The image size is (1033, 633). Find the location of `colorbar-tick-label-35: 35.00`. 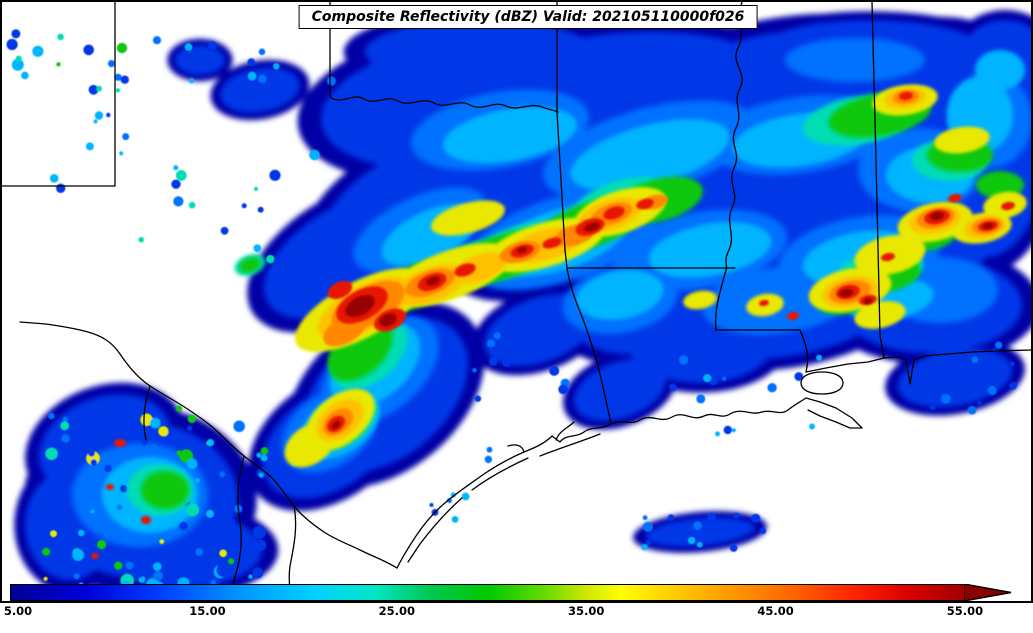

colorbar-tick-label-35: 35.00 is located at coordinates (586, 611).